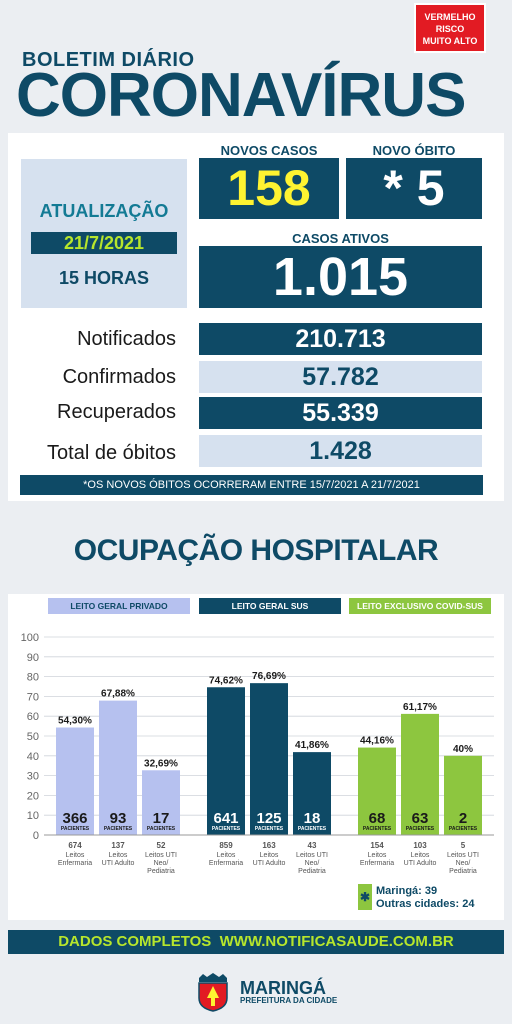 The image size is (512, 1024). Describe the element at coordinates (463, 749) in the screenshot. I see `bar-percent-label: 40%` at that location.